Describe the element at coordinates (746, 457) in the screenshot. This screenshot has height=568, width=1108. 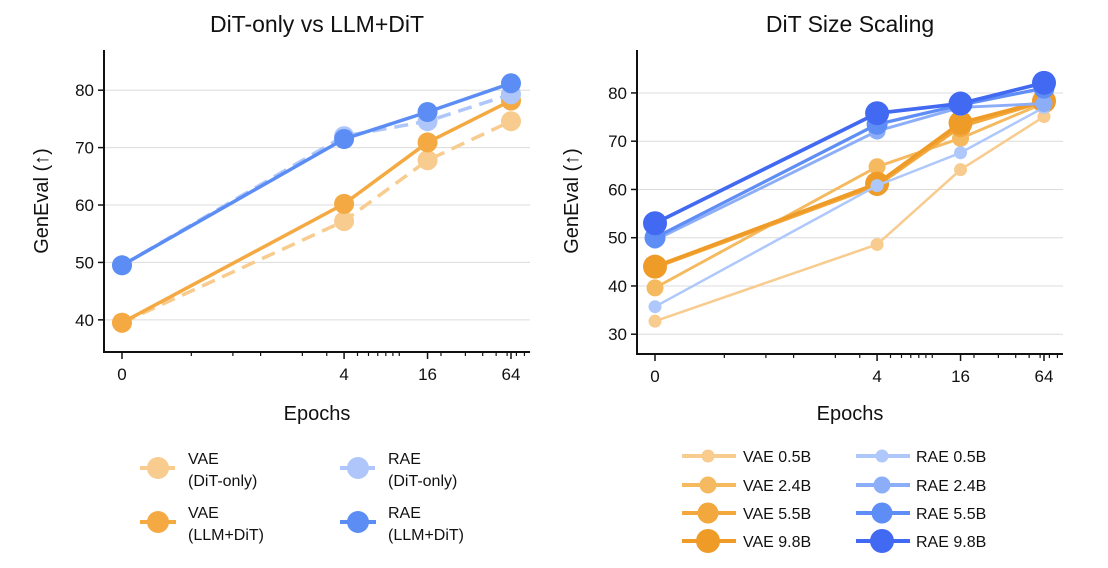
I see `legend-item: VAE 0.5B` at that location.